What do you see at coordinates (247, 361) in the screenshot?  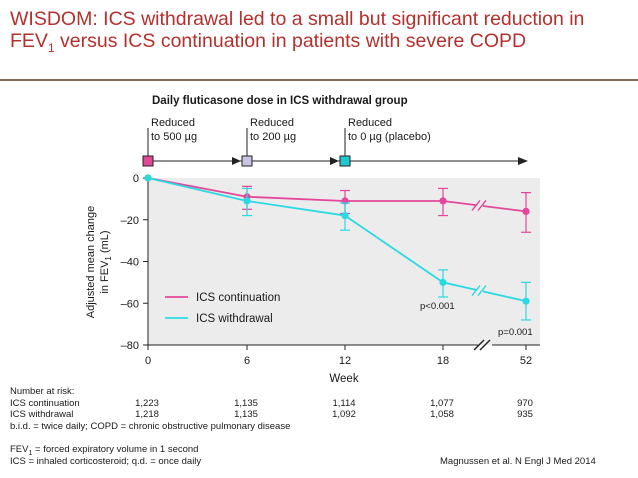 I see `x-tick-label-1: 6` at bounding box center [247, 361].